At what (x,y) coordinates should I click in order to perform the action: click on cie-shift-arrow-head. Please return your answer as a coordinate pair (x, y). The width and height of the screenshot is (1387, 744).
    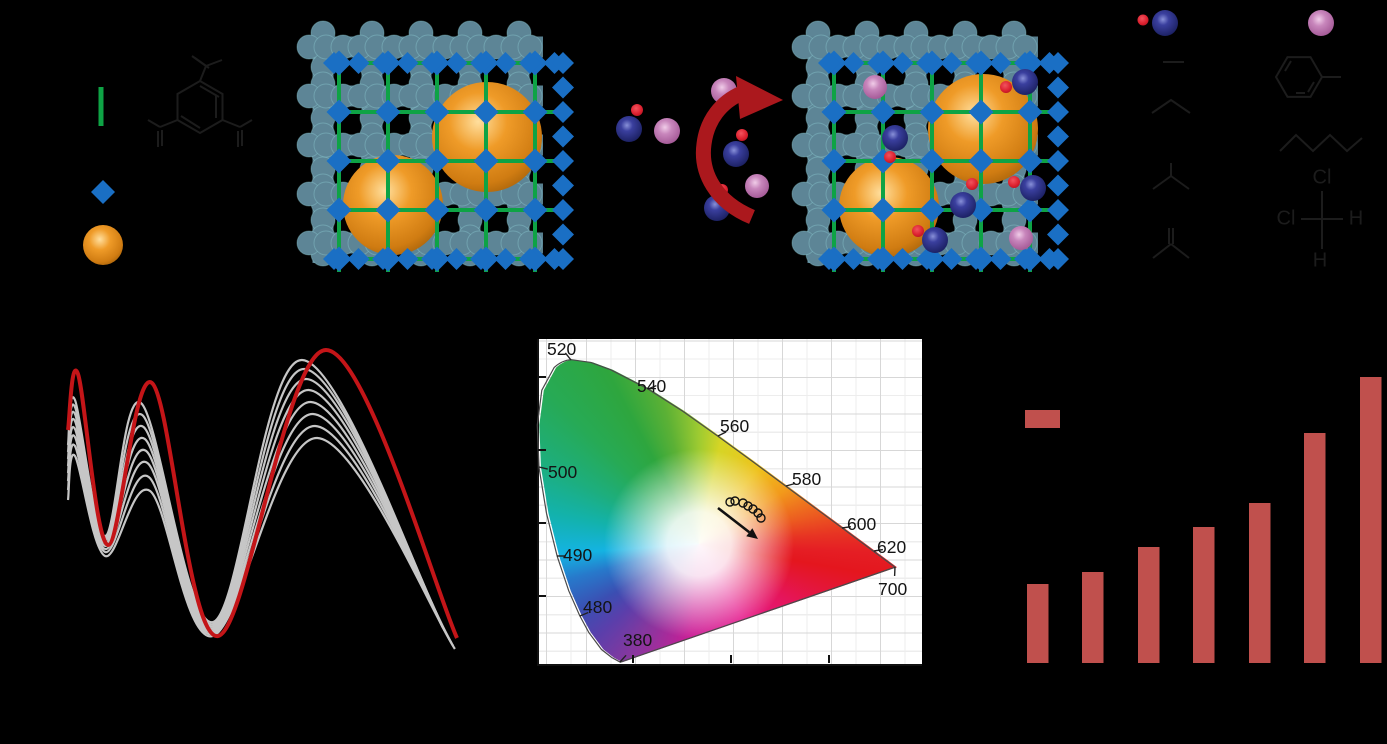
    Looking at the image, I should click on (752, 533).